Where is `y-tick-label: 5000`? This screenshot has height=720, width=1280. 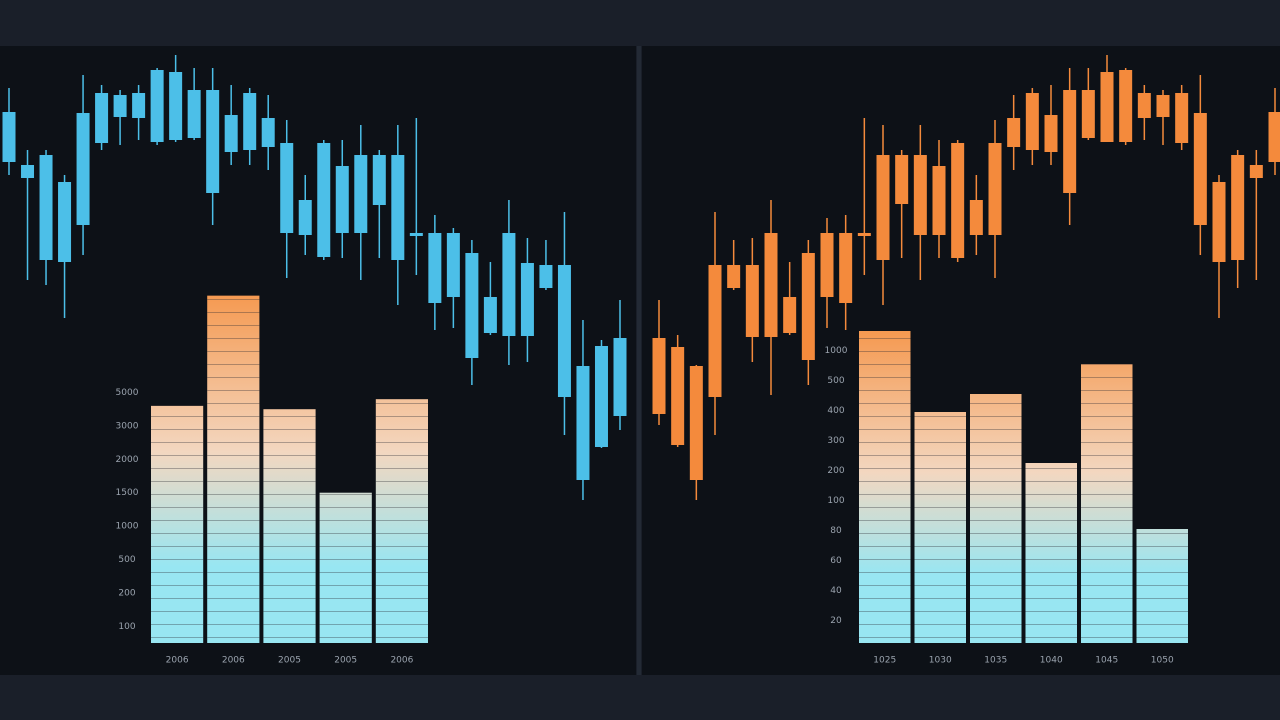
y-tick-label: 5000 is located at coordinates (127, 393).